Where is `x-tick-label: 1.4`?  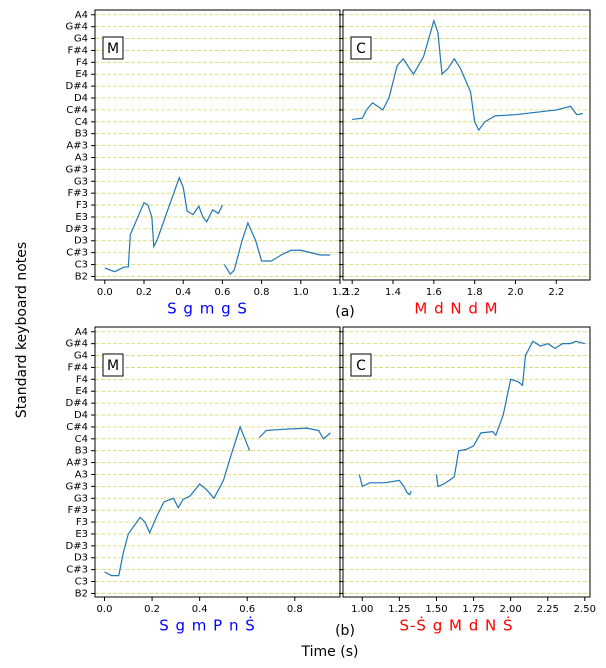
x-tick-label: 1.4 is located at coordinates (393, 292).